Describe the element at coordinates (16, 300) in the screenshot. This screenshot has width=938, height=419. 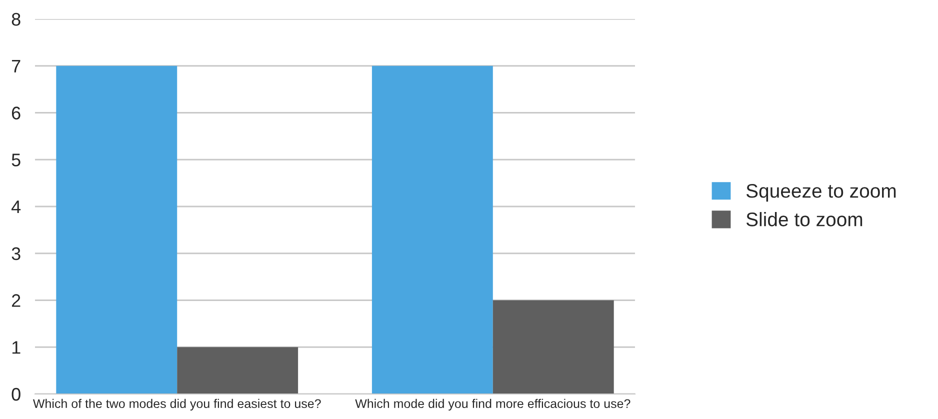
I see `y-tick-label: 2` at that location.